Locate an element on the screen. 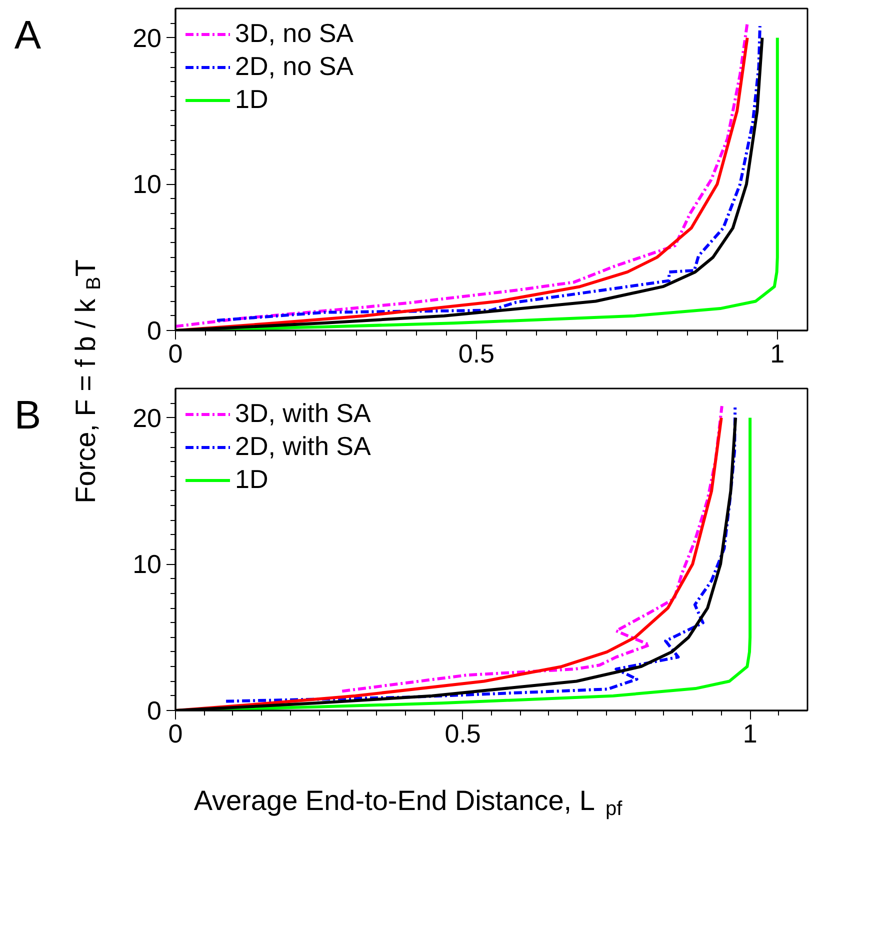  text: A is located at coordinates (28, 36).